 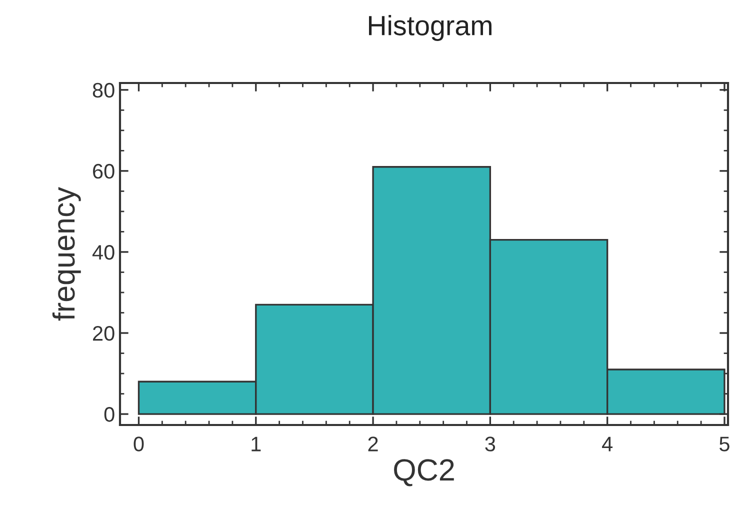 I want to click on y-tick-label: 0, so click(x=109, y=414).